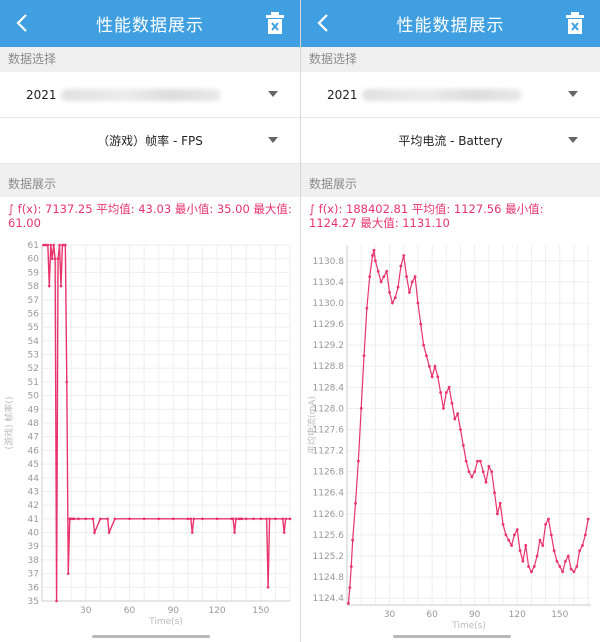  I want to click on page-title: 性能数据展示, so click(450, 26).